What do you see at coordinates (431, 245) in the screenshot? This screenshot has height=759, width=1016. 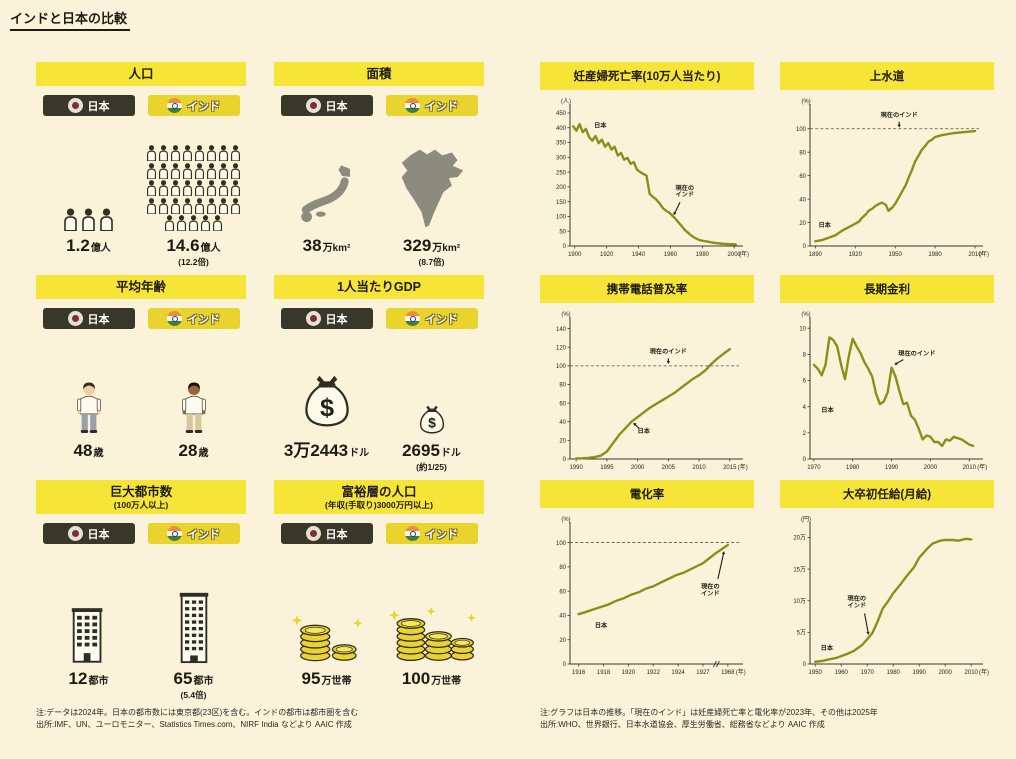 I see `india-value: 329万km²` at bounding box center [431, 245].